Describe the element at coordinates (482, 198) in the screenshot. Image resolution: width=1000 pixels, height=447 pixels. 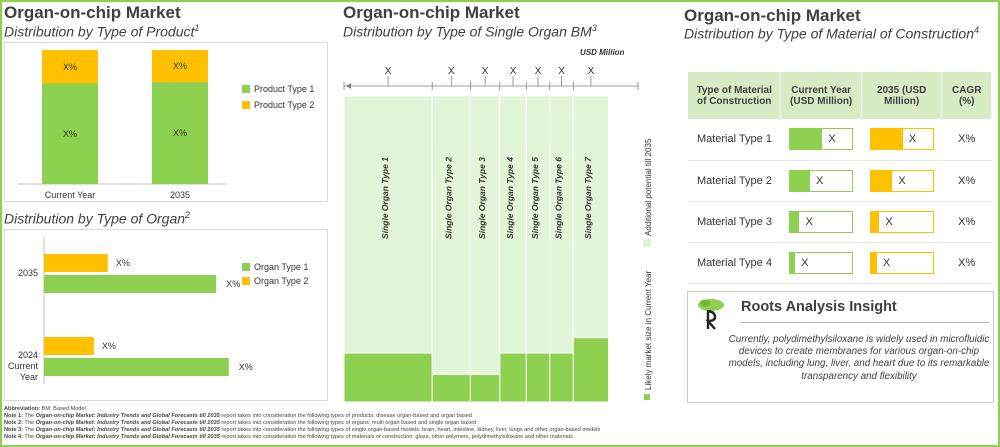
I see `category-label: Single Organ Type 3` at that location.